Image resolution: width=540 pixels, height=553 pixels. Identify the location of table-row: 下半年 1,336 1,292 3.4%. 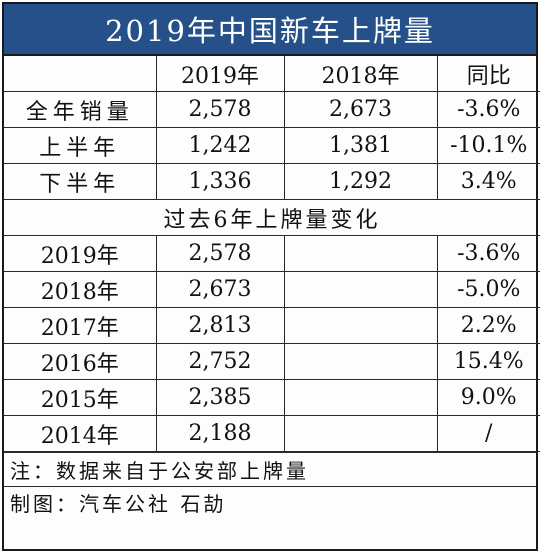
(272, 181).